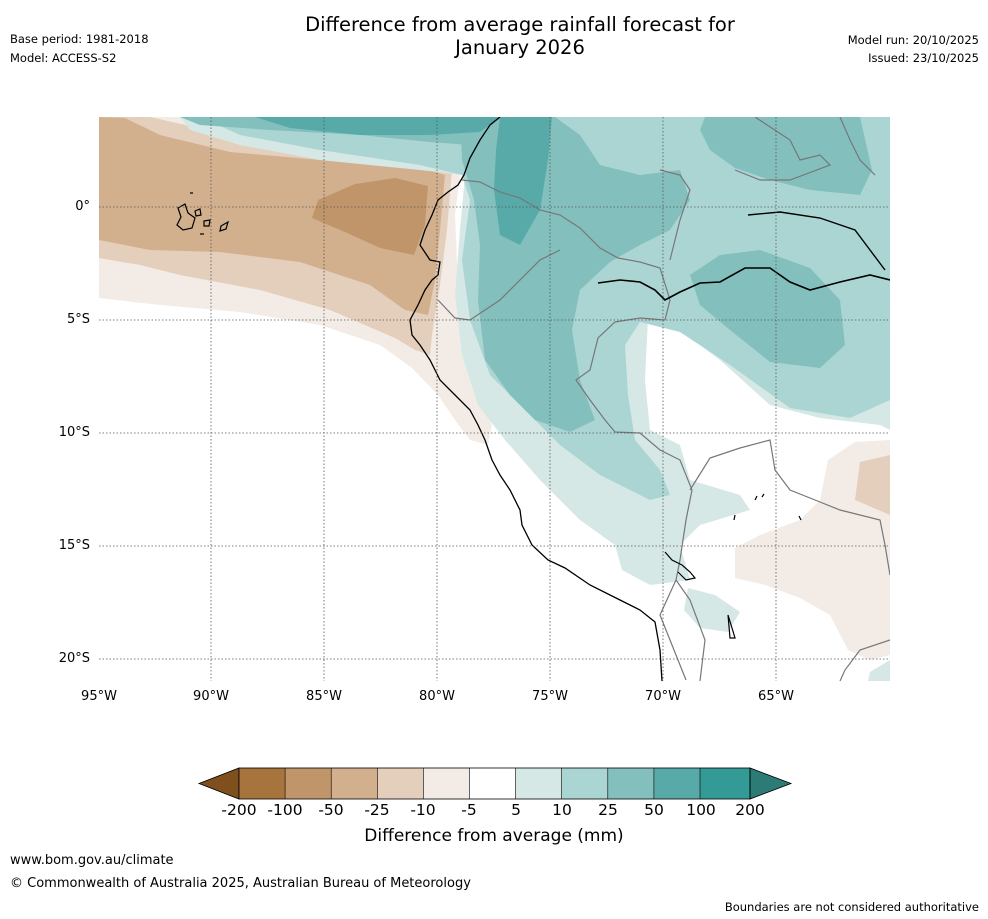  What do you see at coordinates (74, 545) in the screenshot?
I see `lat-tick-15s: 15°S` at bounding box center [74, 545].